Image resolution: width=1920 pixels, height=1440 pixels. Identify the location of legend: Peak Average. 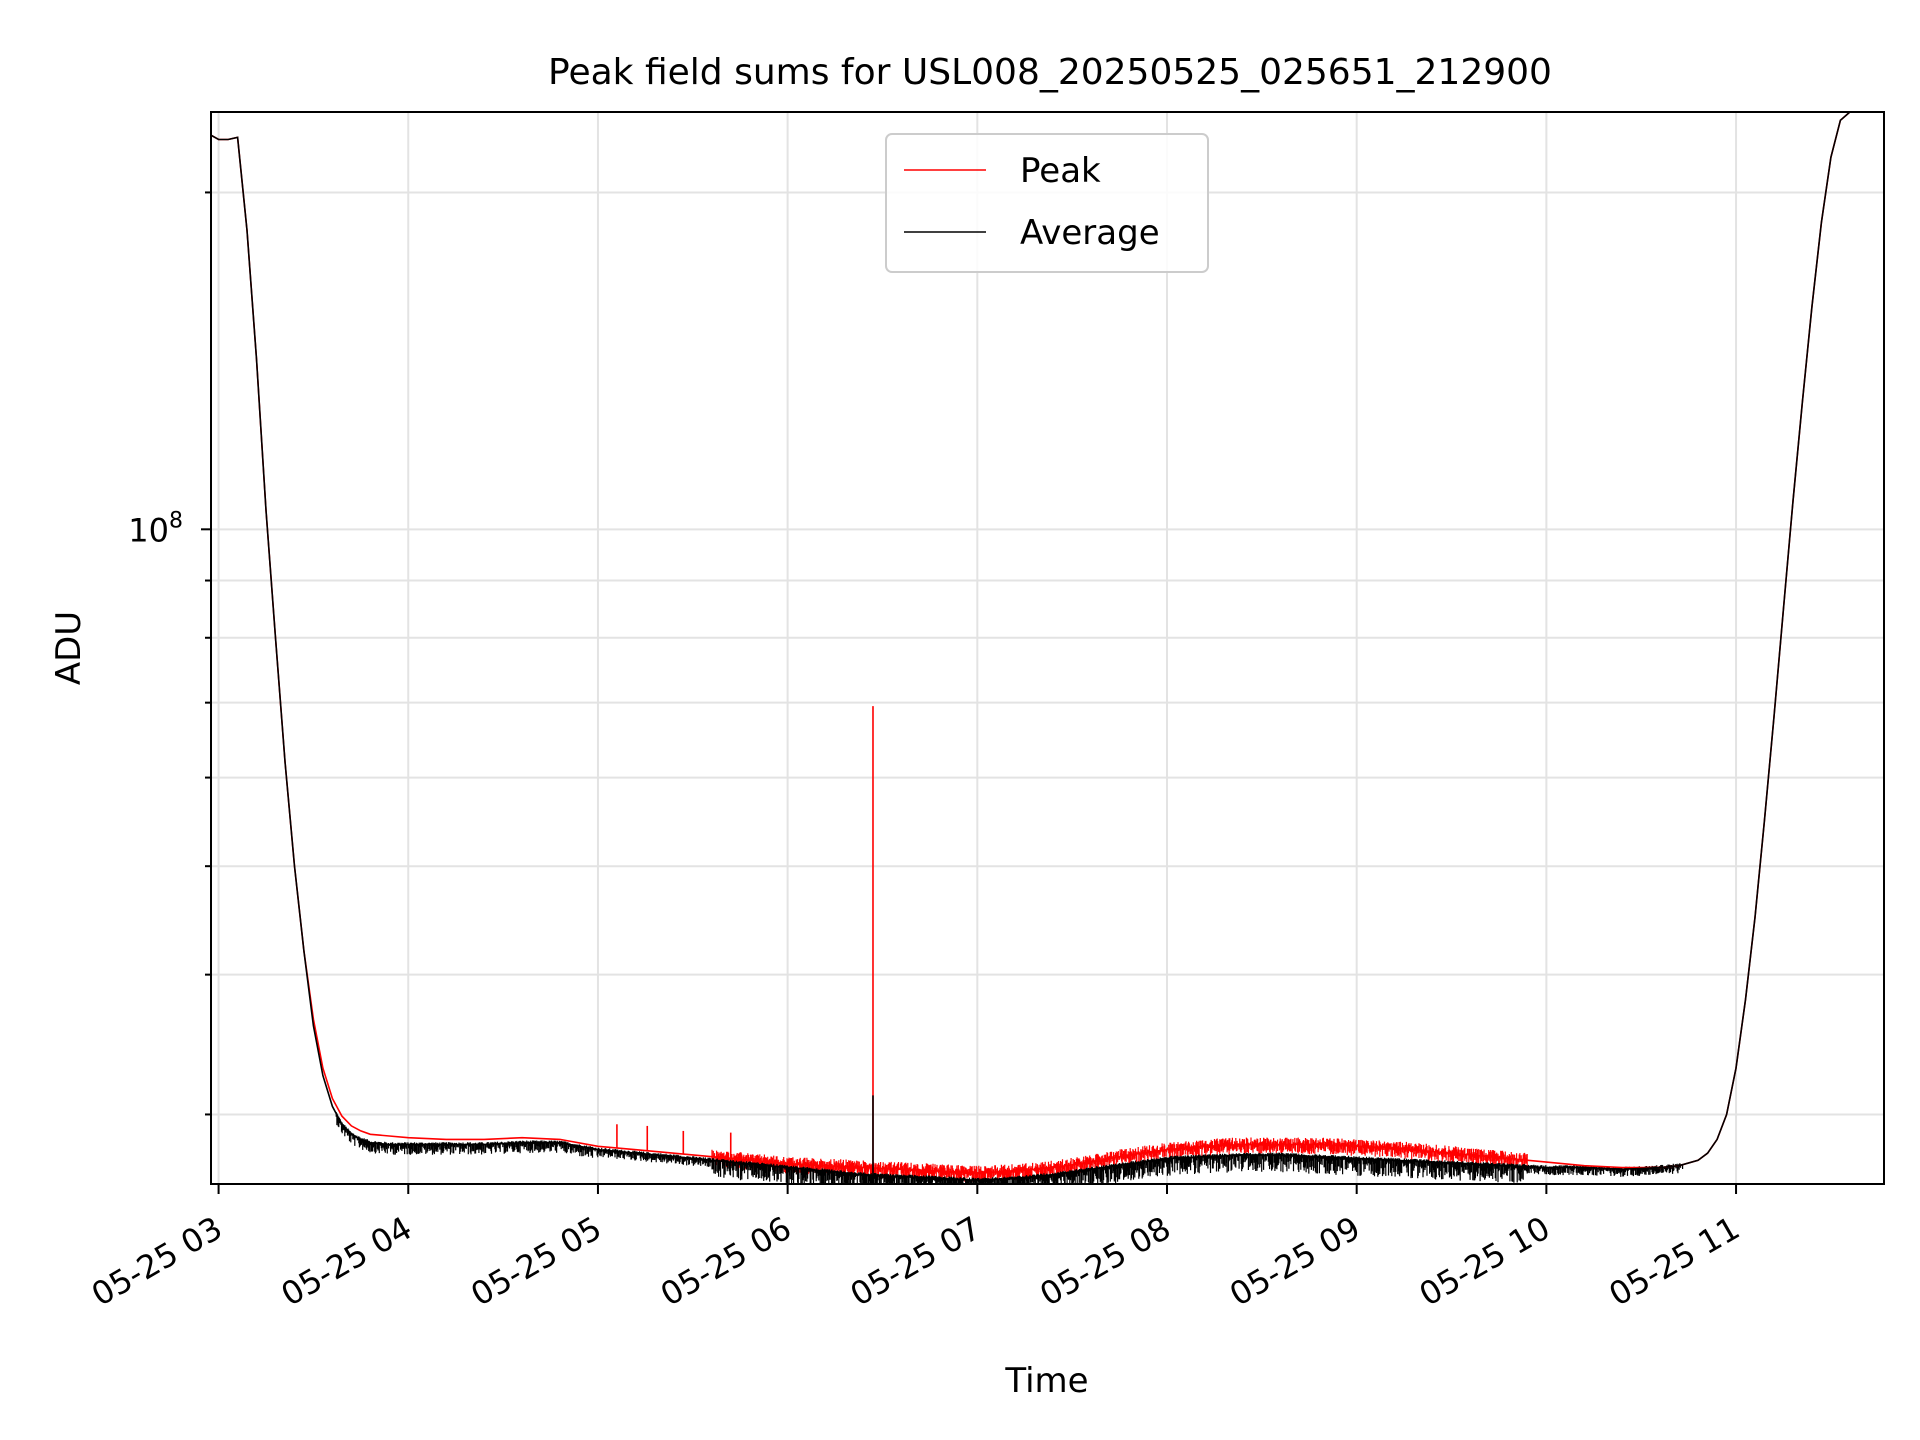
(1047, 203).